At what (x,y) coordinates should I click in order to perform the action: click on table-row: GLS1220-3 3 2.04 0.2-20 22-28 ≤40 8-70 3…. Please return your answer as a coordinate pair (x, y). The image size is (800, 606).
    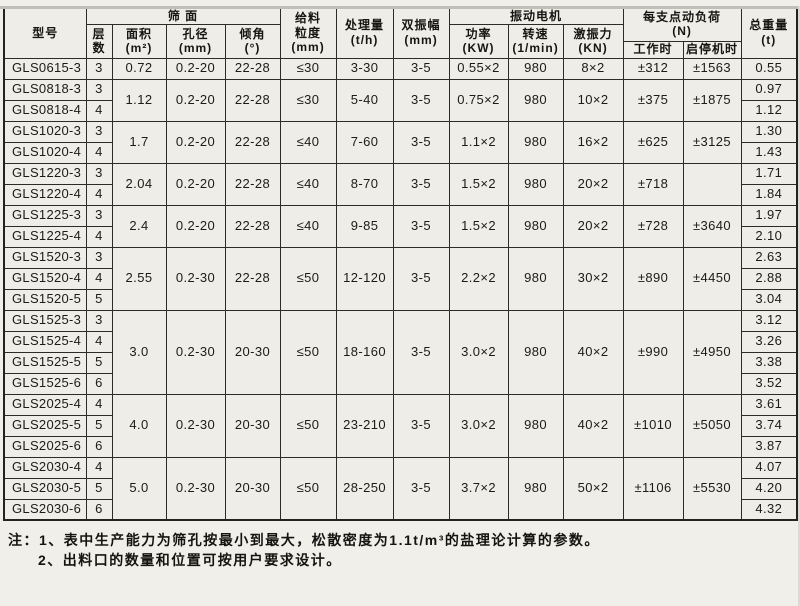
    Looking at the image, I should click on (400, 184).